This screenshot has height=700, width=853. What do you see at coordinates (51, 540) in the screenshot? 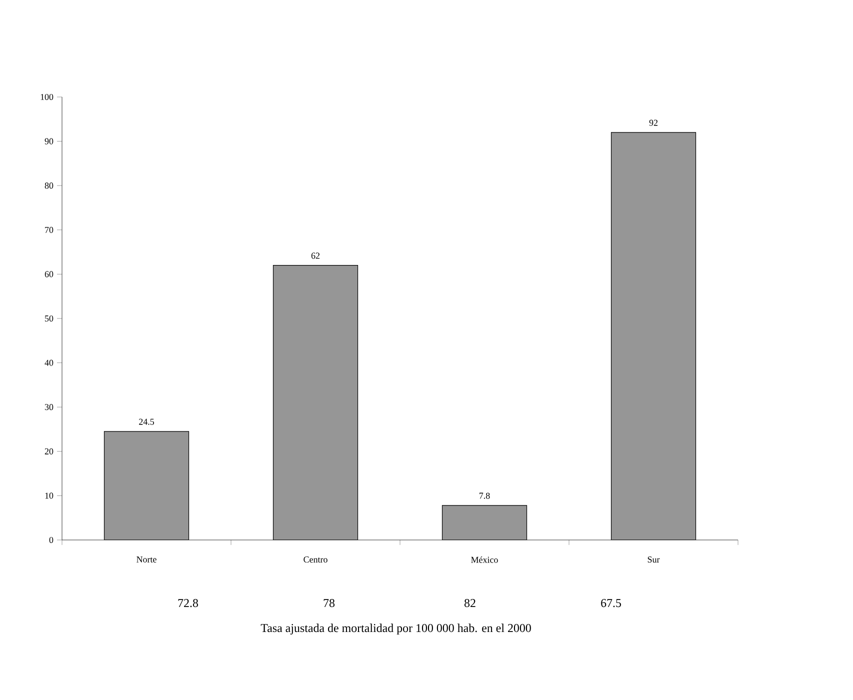
I see `y-tick-label: 0` at bounding box center [51, 540].